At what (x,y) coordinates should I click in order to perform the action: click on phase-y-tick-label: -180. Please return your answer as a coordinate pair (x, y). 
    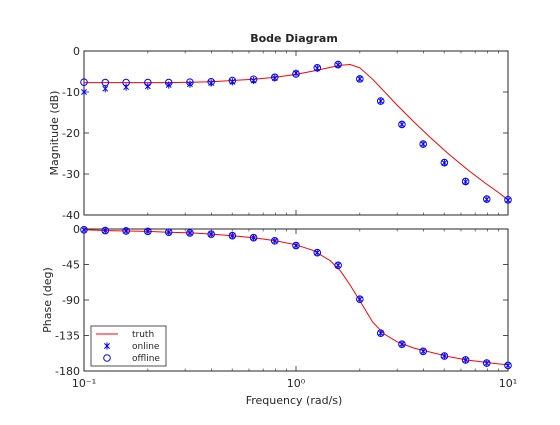
    Looking at the image, I should click on (67, 371).